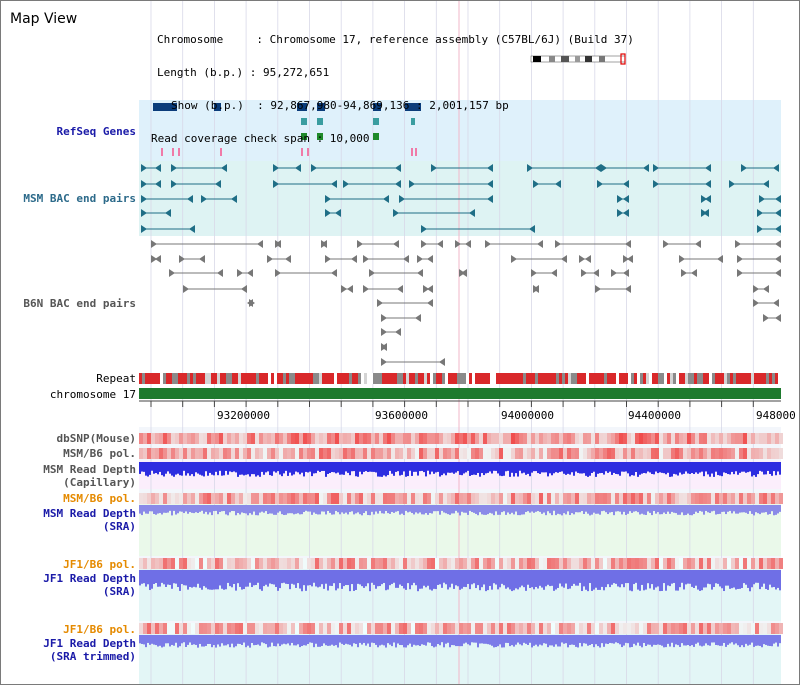  Describe the element at coordinates (579, 60) in the screenshot. I see `chromosome-ideogram` at that location.